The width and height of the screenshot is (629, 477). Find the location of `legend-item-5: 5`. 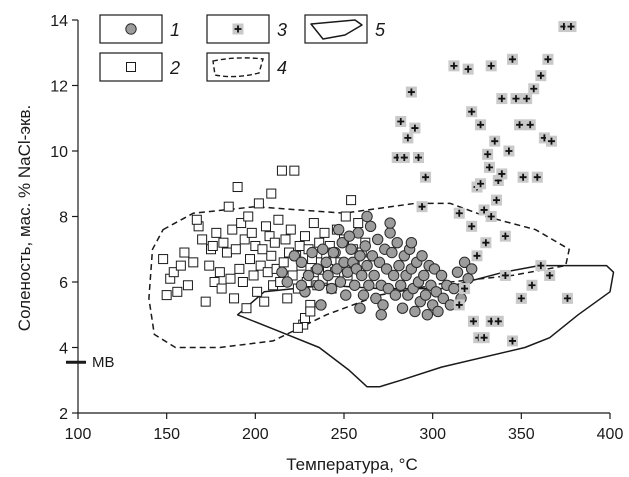

legend-item-5: 5 is located at coordinates (345, 29).